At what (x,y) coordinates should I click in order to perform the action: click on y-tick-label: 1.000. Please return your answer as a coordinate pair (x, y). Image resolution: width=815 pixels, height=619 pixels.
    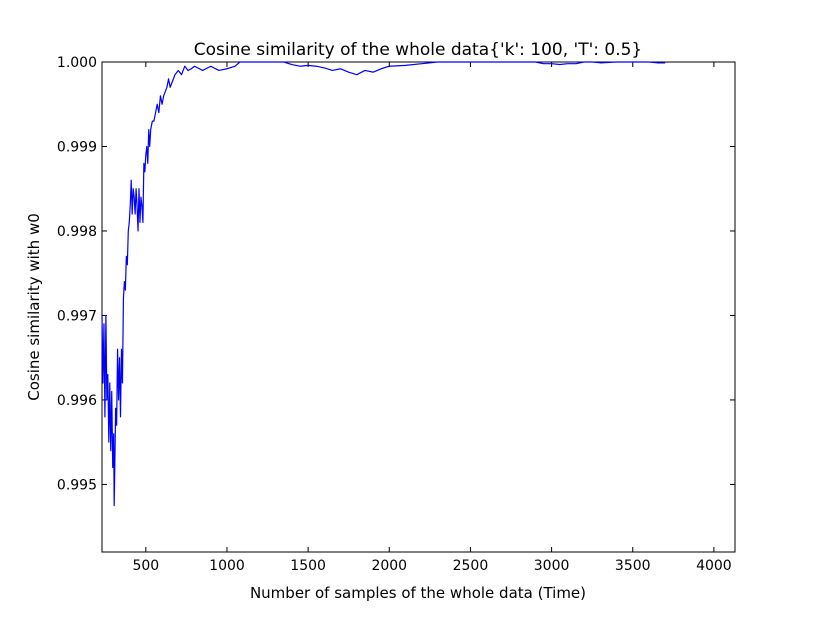
    Looking at the image, I should click on (77, 63).